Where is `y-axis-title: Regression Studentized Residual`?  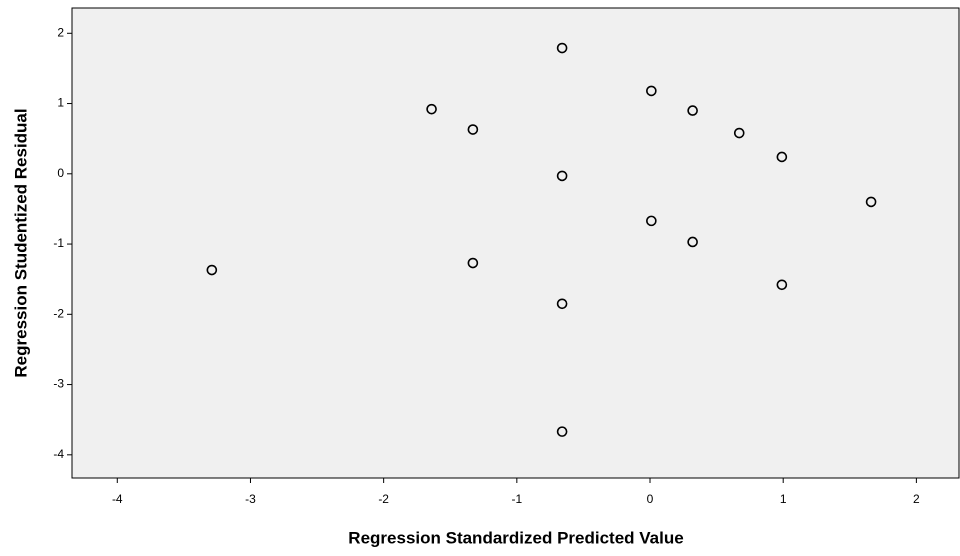 y-axis-title: Regression Studentized Residual is located at coordinates (20, 242).